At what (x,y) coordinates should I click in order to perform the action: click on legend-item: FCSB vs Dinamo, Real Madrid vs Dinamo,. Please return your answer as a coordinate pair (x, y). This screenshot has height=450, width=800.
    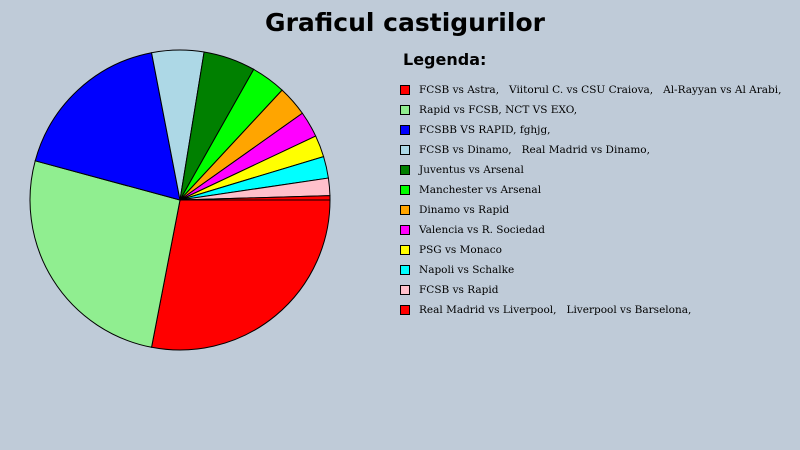
    Looking at the image, I should click on (590, 150).